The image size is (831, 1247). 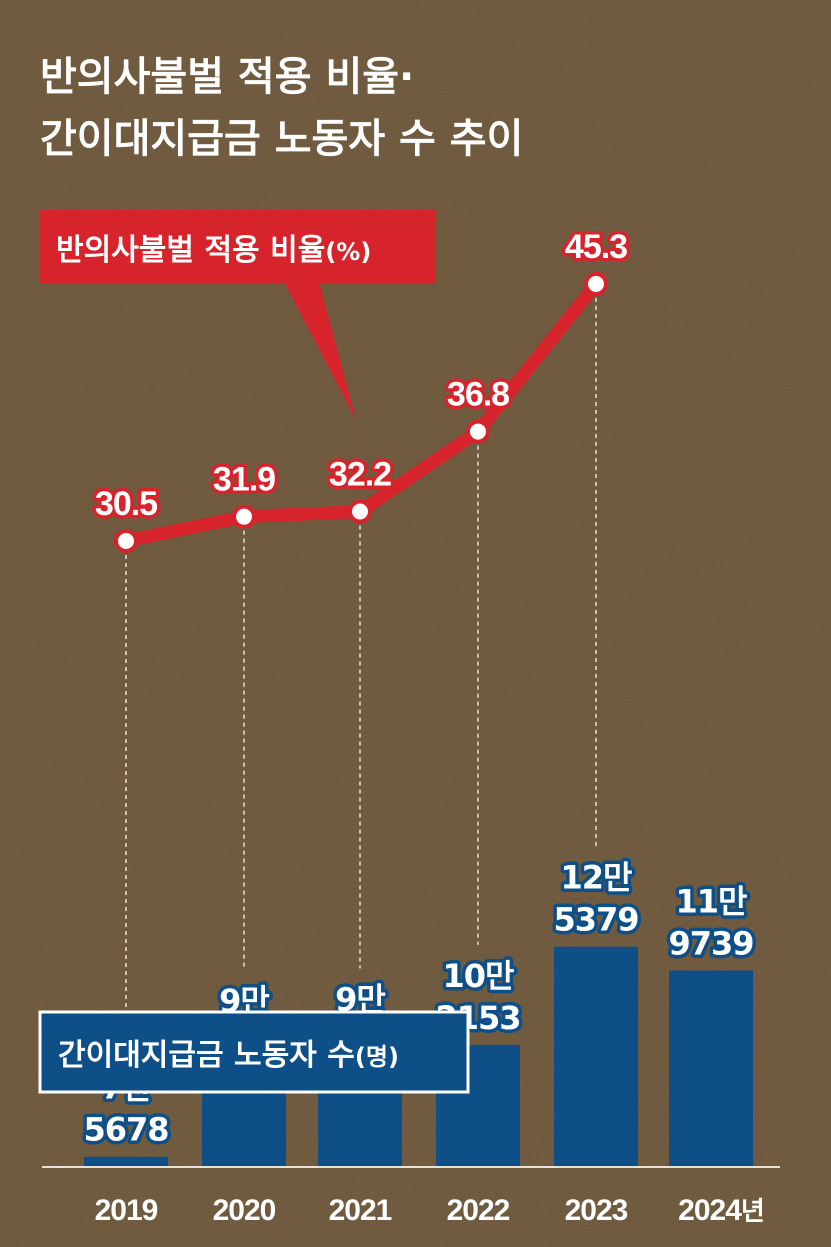 I want to click on rate-label: 36.8, so click(x=478, y=395).